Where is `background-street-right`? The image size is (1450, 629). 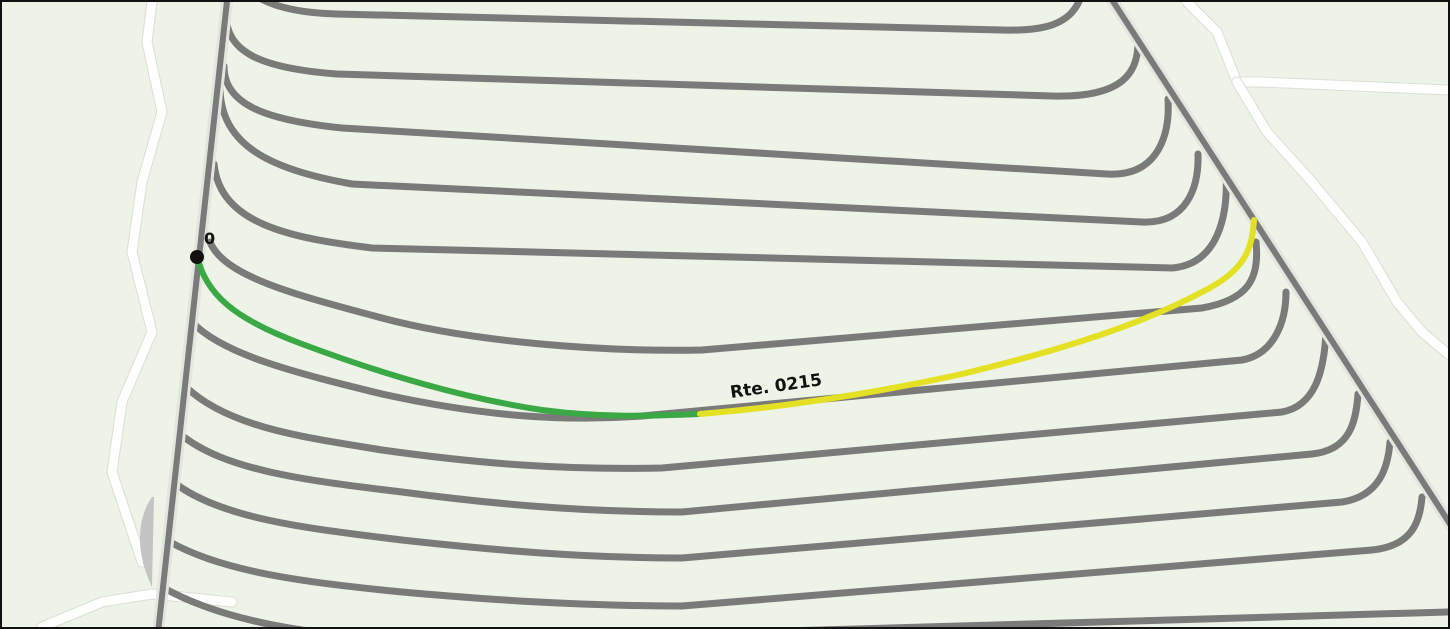 background-street-right is located at coordinates (1339, 218).